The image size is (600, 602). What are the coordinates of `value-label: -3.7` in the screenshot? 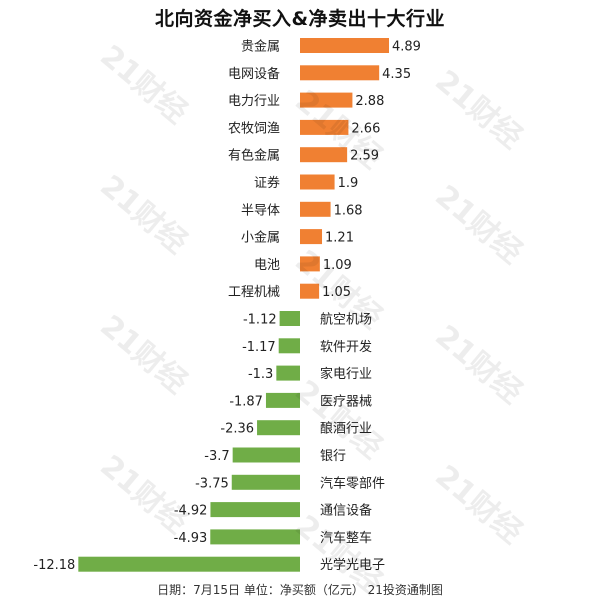 It's located at (216, 456).